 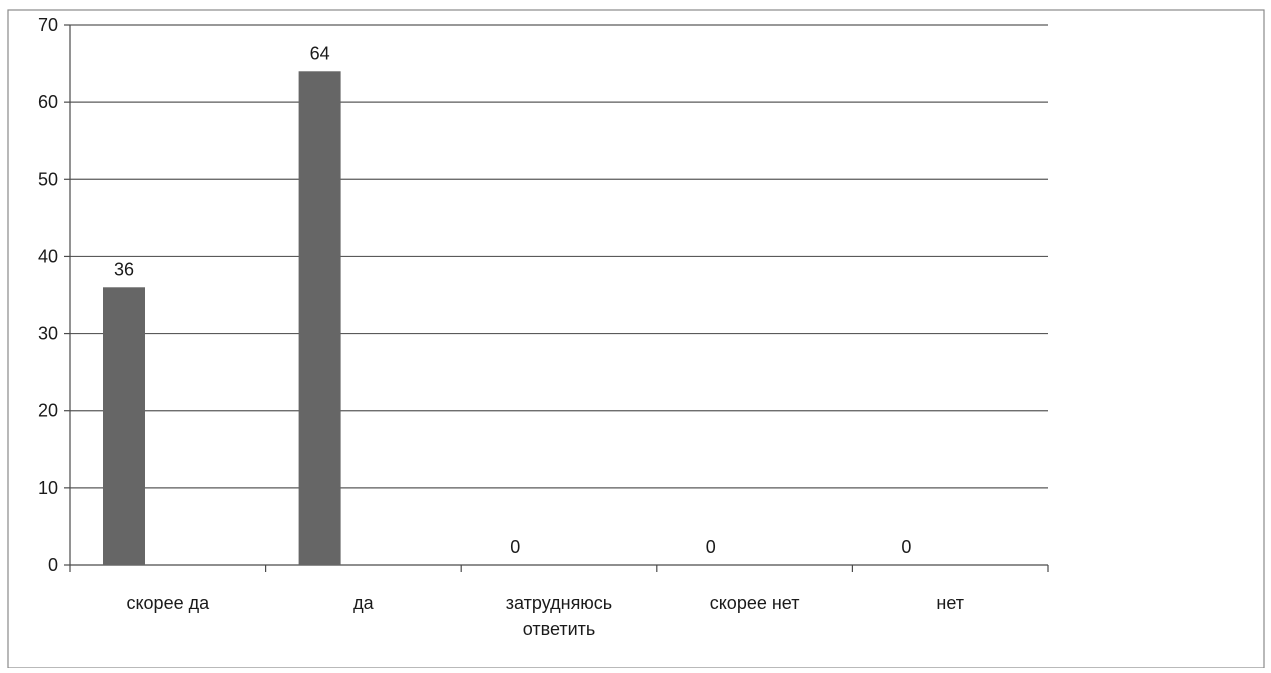 What do you see at coordinates (320, 53) in the screenshot?
I see `data-label: 64` at bounding box center [320, 53].